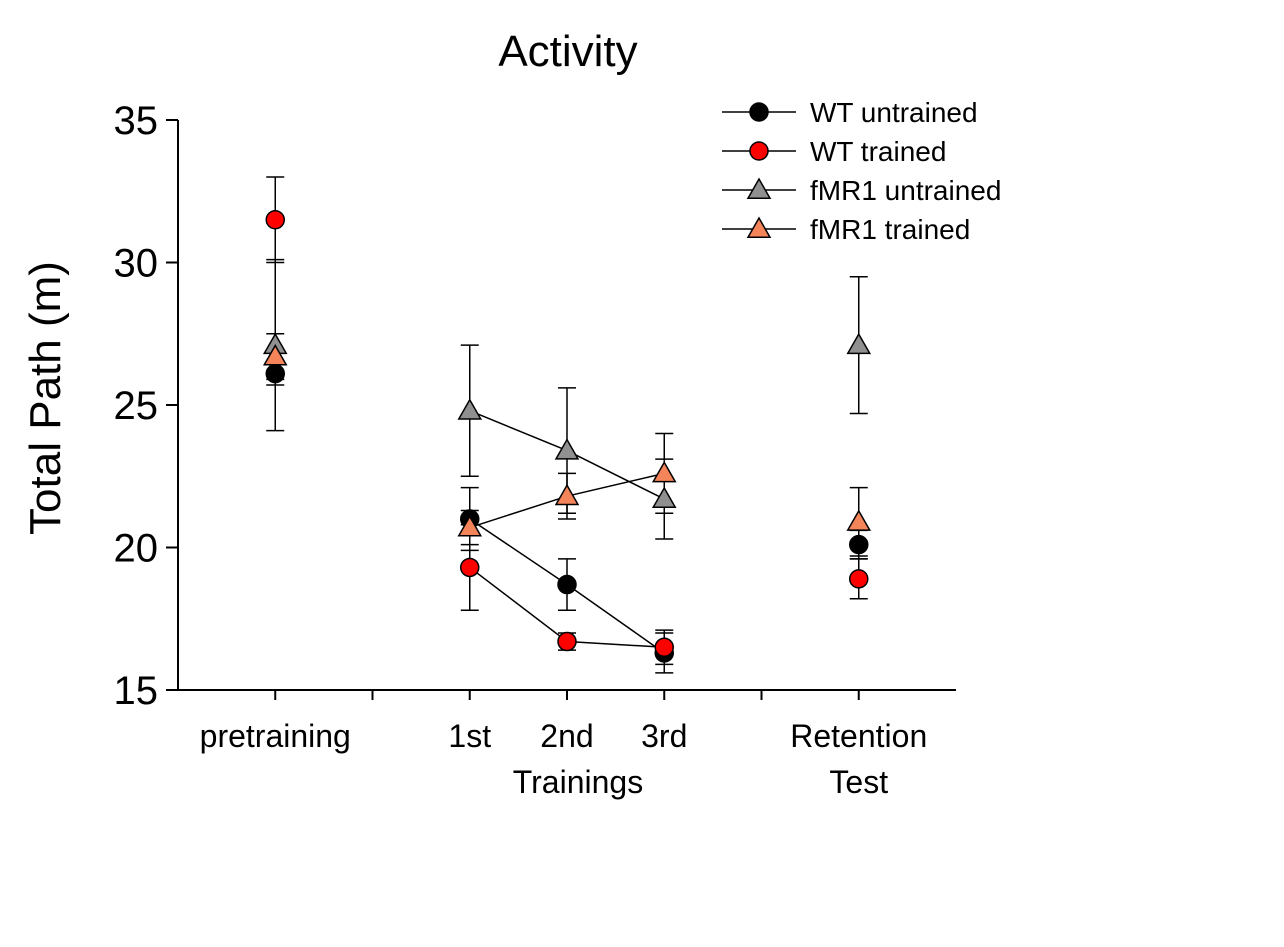 Image resolution: width=1284 pixels, height=947 pixels. What do you see at coordinates (136, 549) in the screenshot?
I see `y-tick-label: 20` at bounding box center [136, 549].